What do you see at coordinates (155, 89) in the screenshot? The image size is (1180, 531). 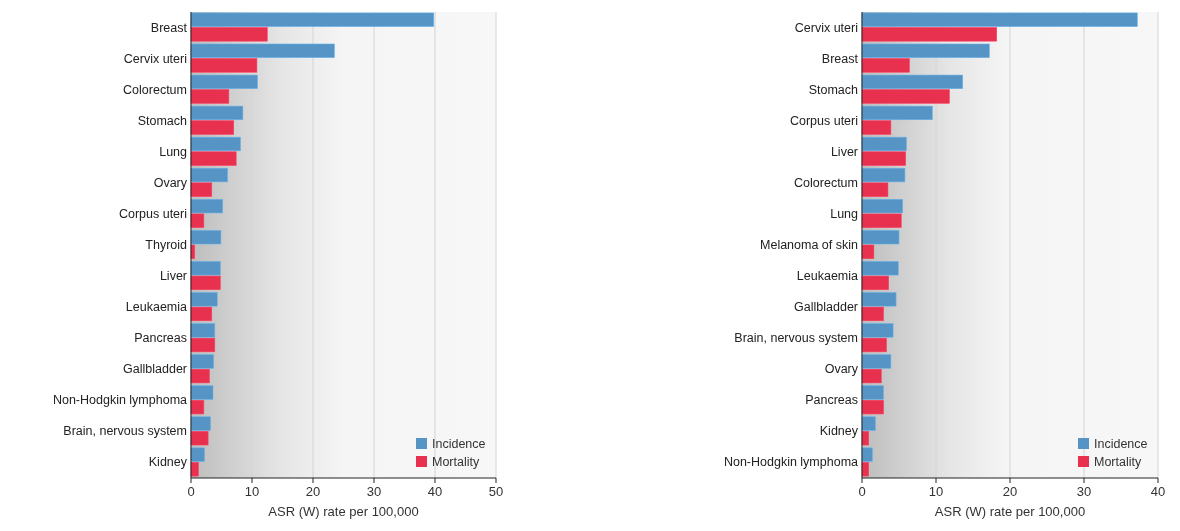 I see `y-tick-label: Colorectum` at bounding box center [155, 89].